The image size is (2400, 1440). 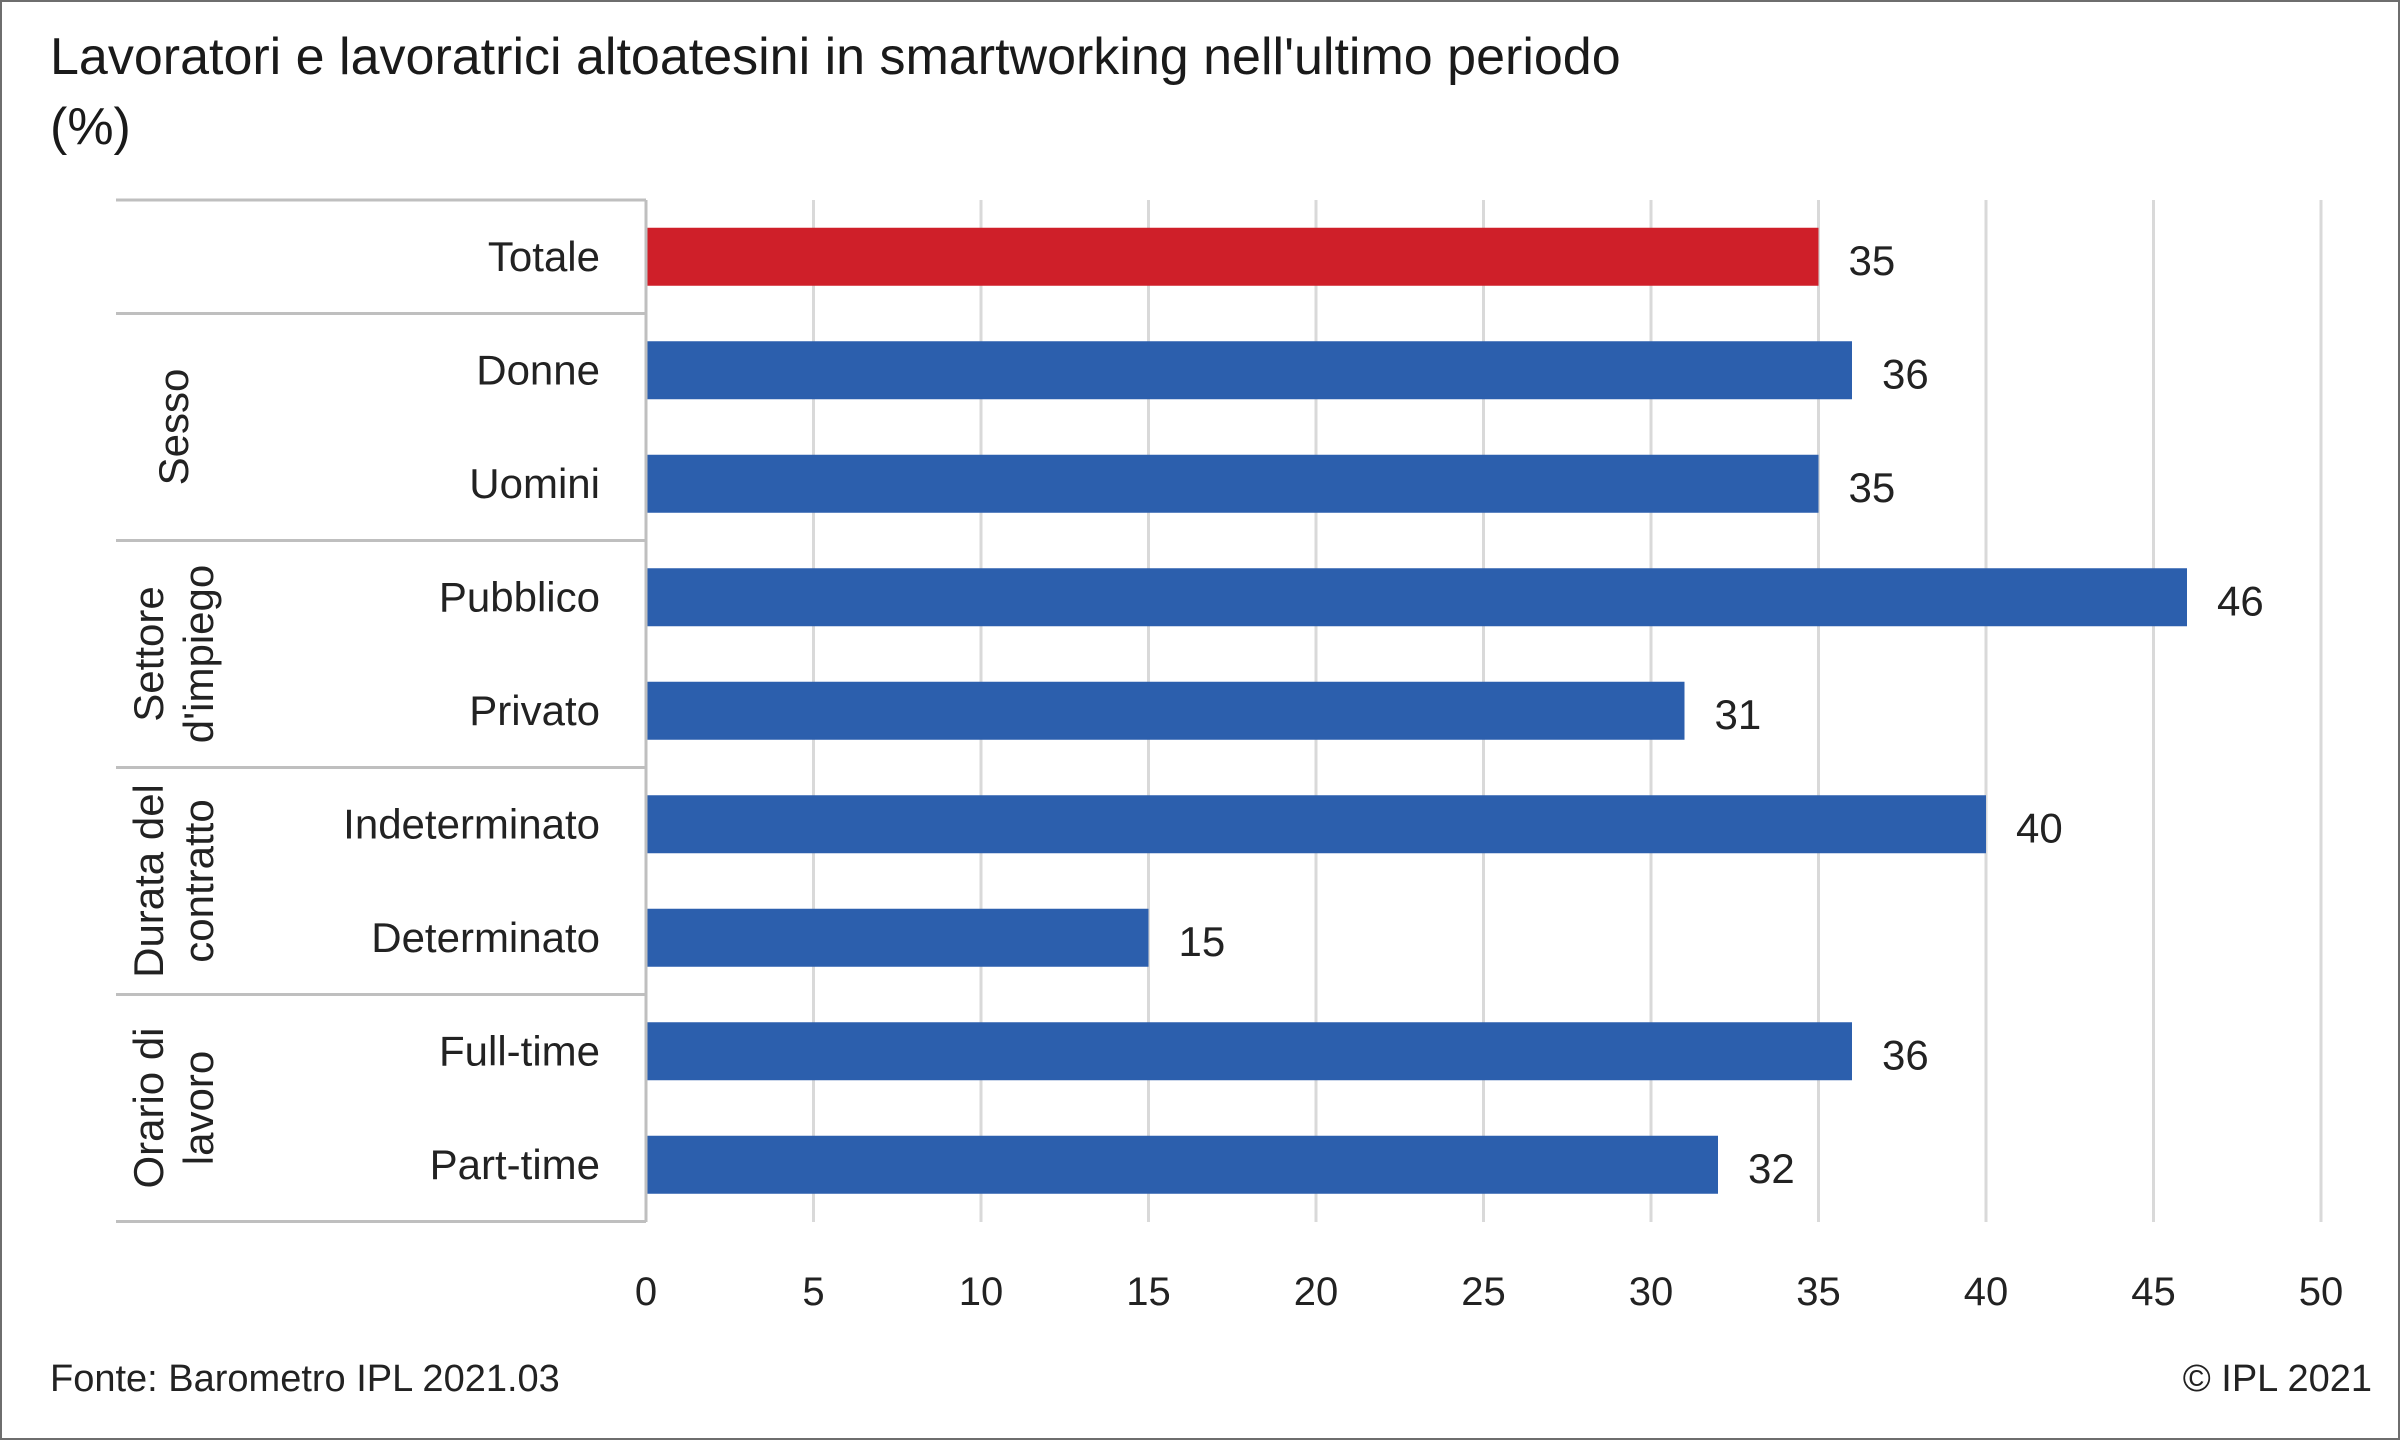 What do you see at coordinates (515, 1164) in the screenshot?
I see `category-label-part-time: Part-time` at bounding box center [515, 1164].